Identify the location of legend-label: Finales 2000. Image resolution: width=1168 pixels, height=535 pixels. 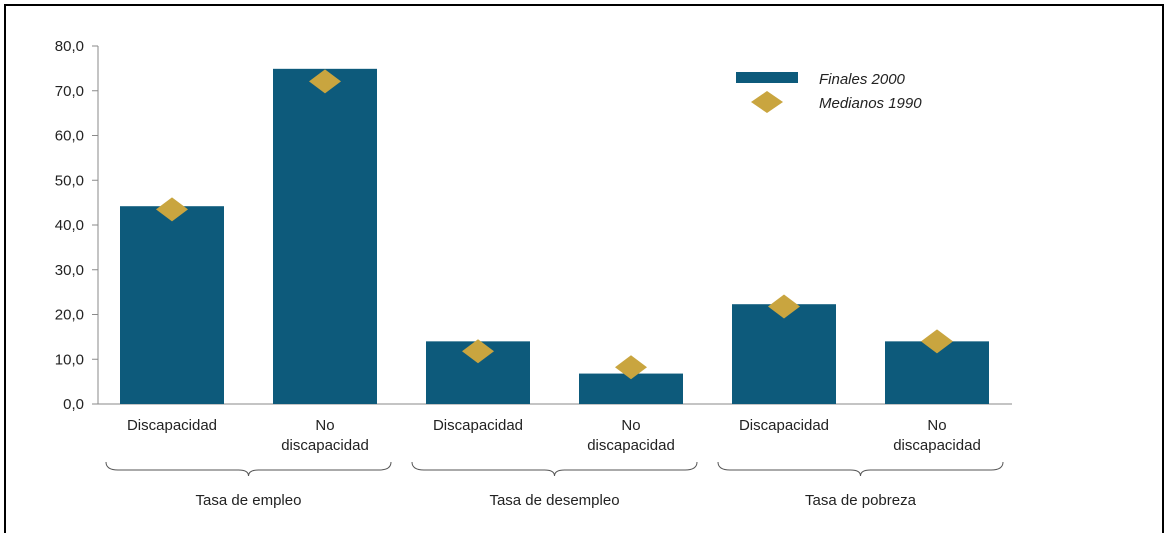
(862, 79).